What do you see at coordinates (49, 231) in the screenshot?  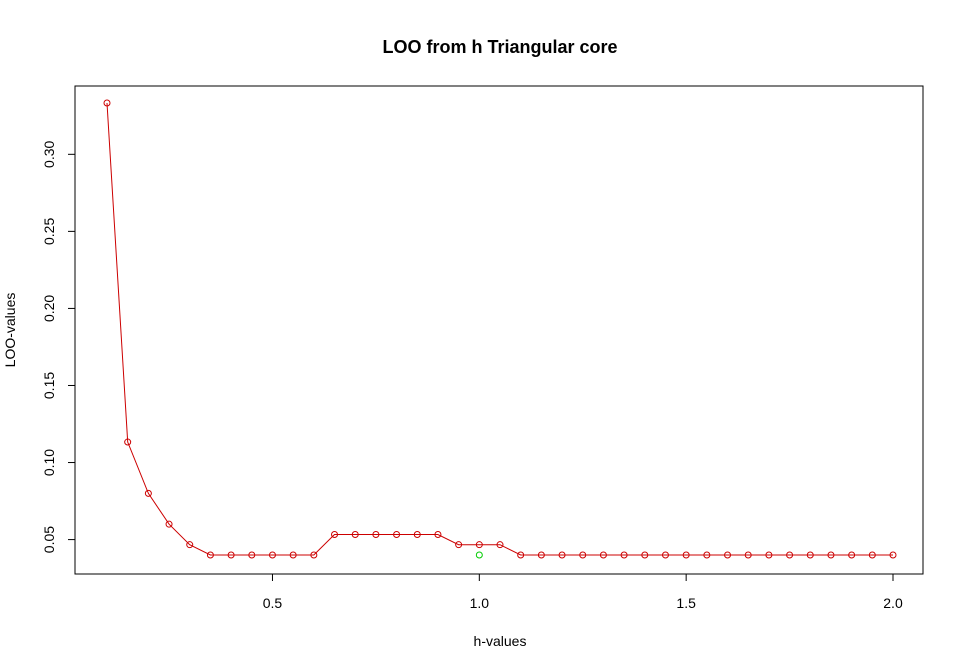 I see `y-tick-label: 0.25` at bounding box center [49, 231].